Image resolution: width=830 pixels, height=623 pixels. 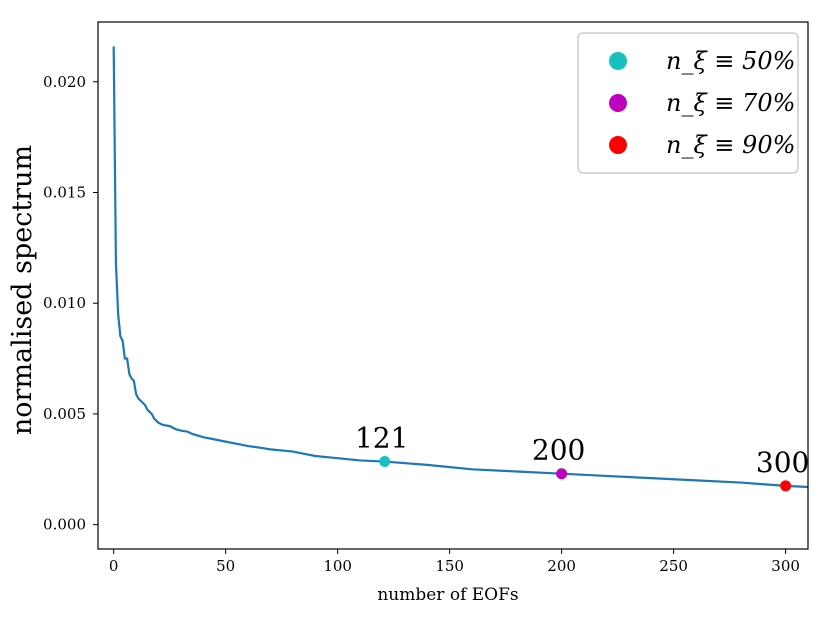 What do you see at coordinates (64, 82) in the screenshot?
I see `y-tick-label: 0.020` at bounding box center [64, 82].